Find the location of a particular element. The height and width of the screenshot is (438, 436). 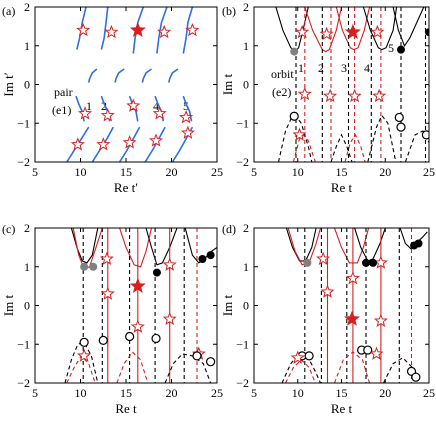

y-axis-label: Im t′ is located at coordinates (8, 84).